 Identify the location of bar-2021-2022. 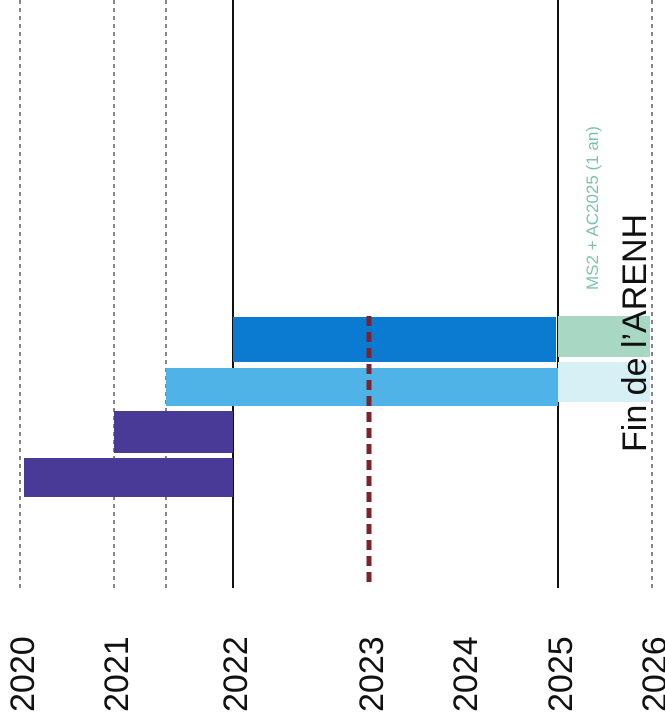
(173, 432).